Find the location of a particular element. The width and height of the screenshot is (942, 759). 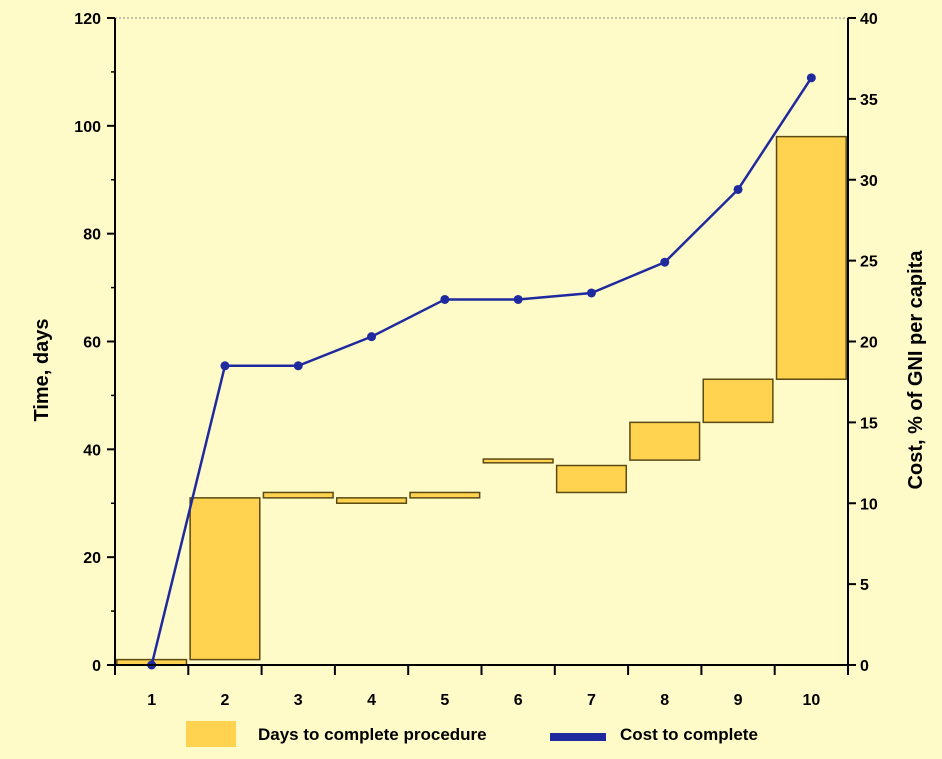

right-tick-label: 5 is located at coordinates (864, 585).